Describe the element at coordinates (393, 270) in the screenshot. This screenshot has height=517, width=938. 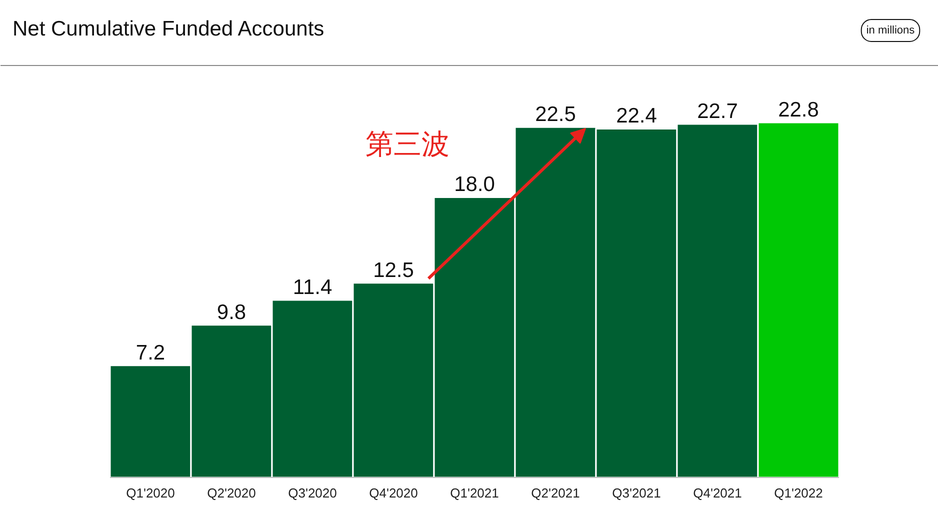
I see `data-label: 12.5` at that location.